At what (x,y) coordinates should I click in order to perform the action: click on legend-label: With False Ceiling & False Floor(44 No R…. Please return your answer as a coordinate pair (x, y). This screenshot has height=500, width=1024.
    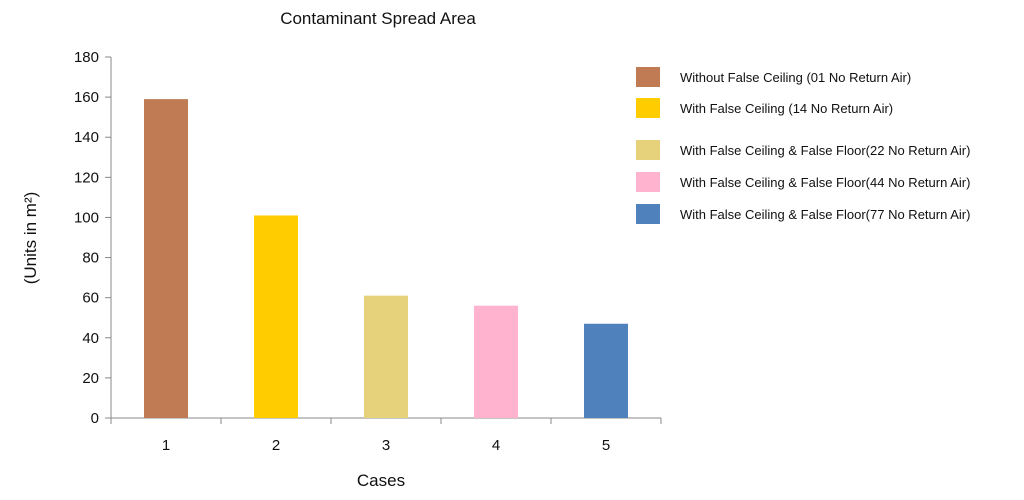
    Looking at the image, I should click on (825, 182).